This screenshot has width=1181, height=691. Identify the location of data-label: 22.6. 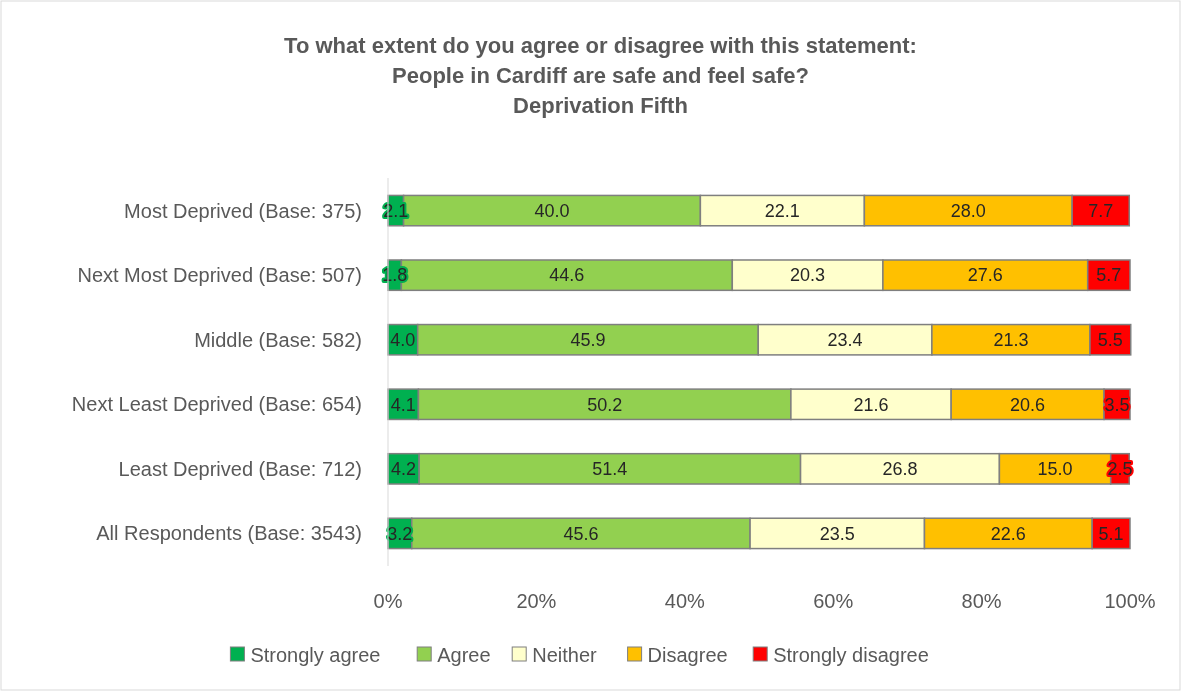
(1008, 533).